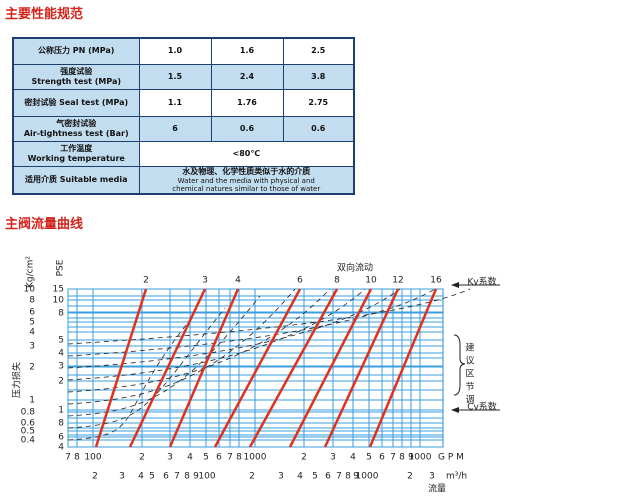 Image resolution: width=638 pixels, height=497 pixels. What do you see at coordinates (420, 458) in the screenshot?
I see `gpm-tick-label: 1000` at bounding box center [420, 458].